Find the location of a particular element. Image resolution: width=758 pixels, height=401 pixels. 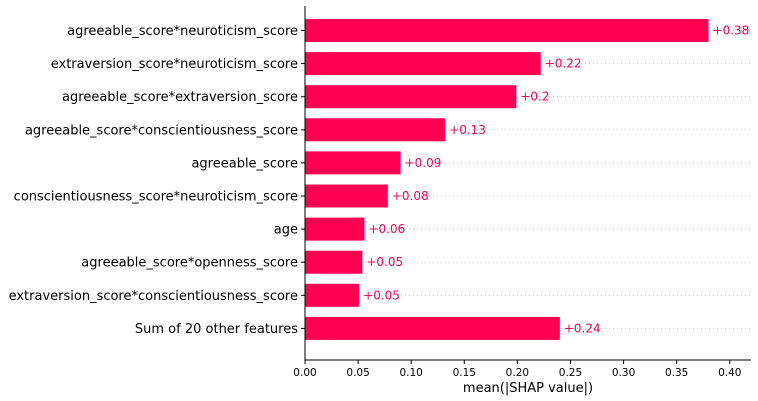

value-label: +0.22 is located at coordinates (563, 64).